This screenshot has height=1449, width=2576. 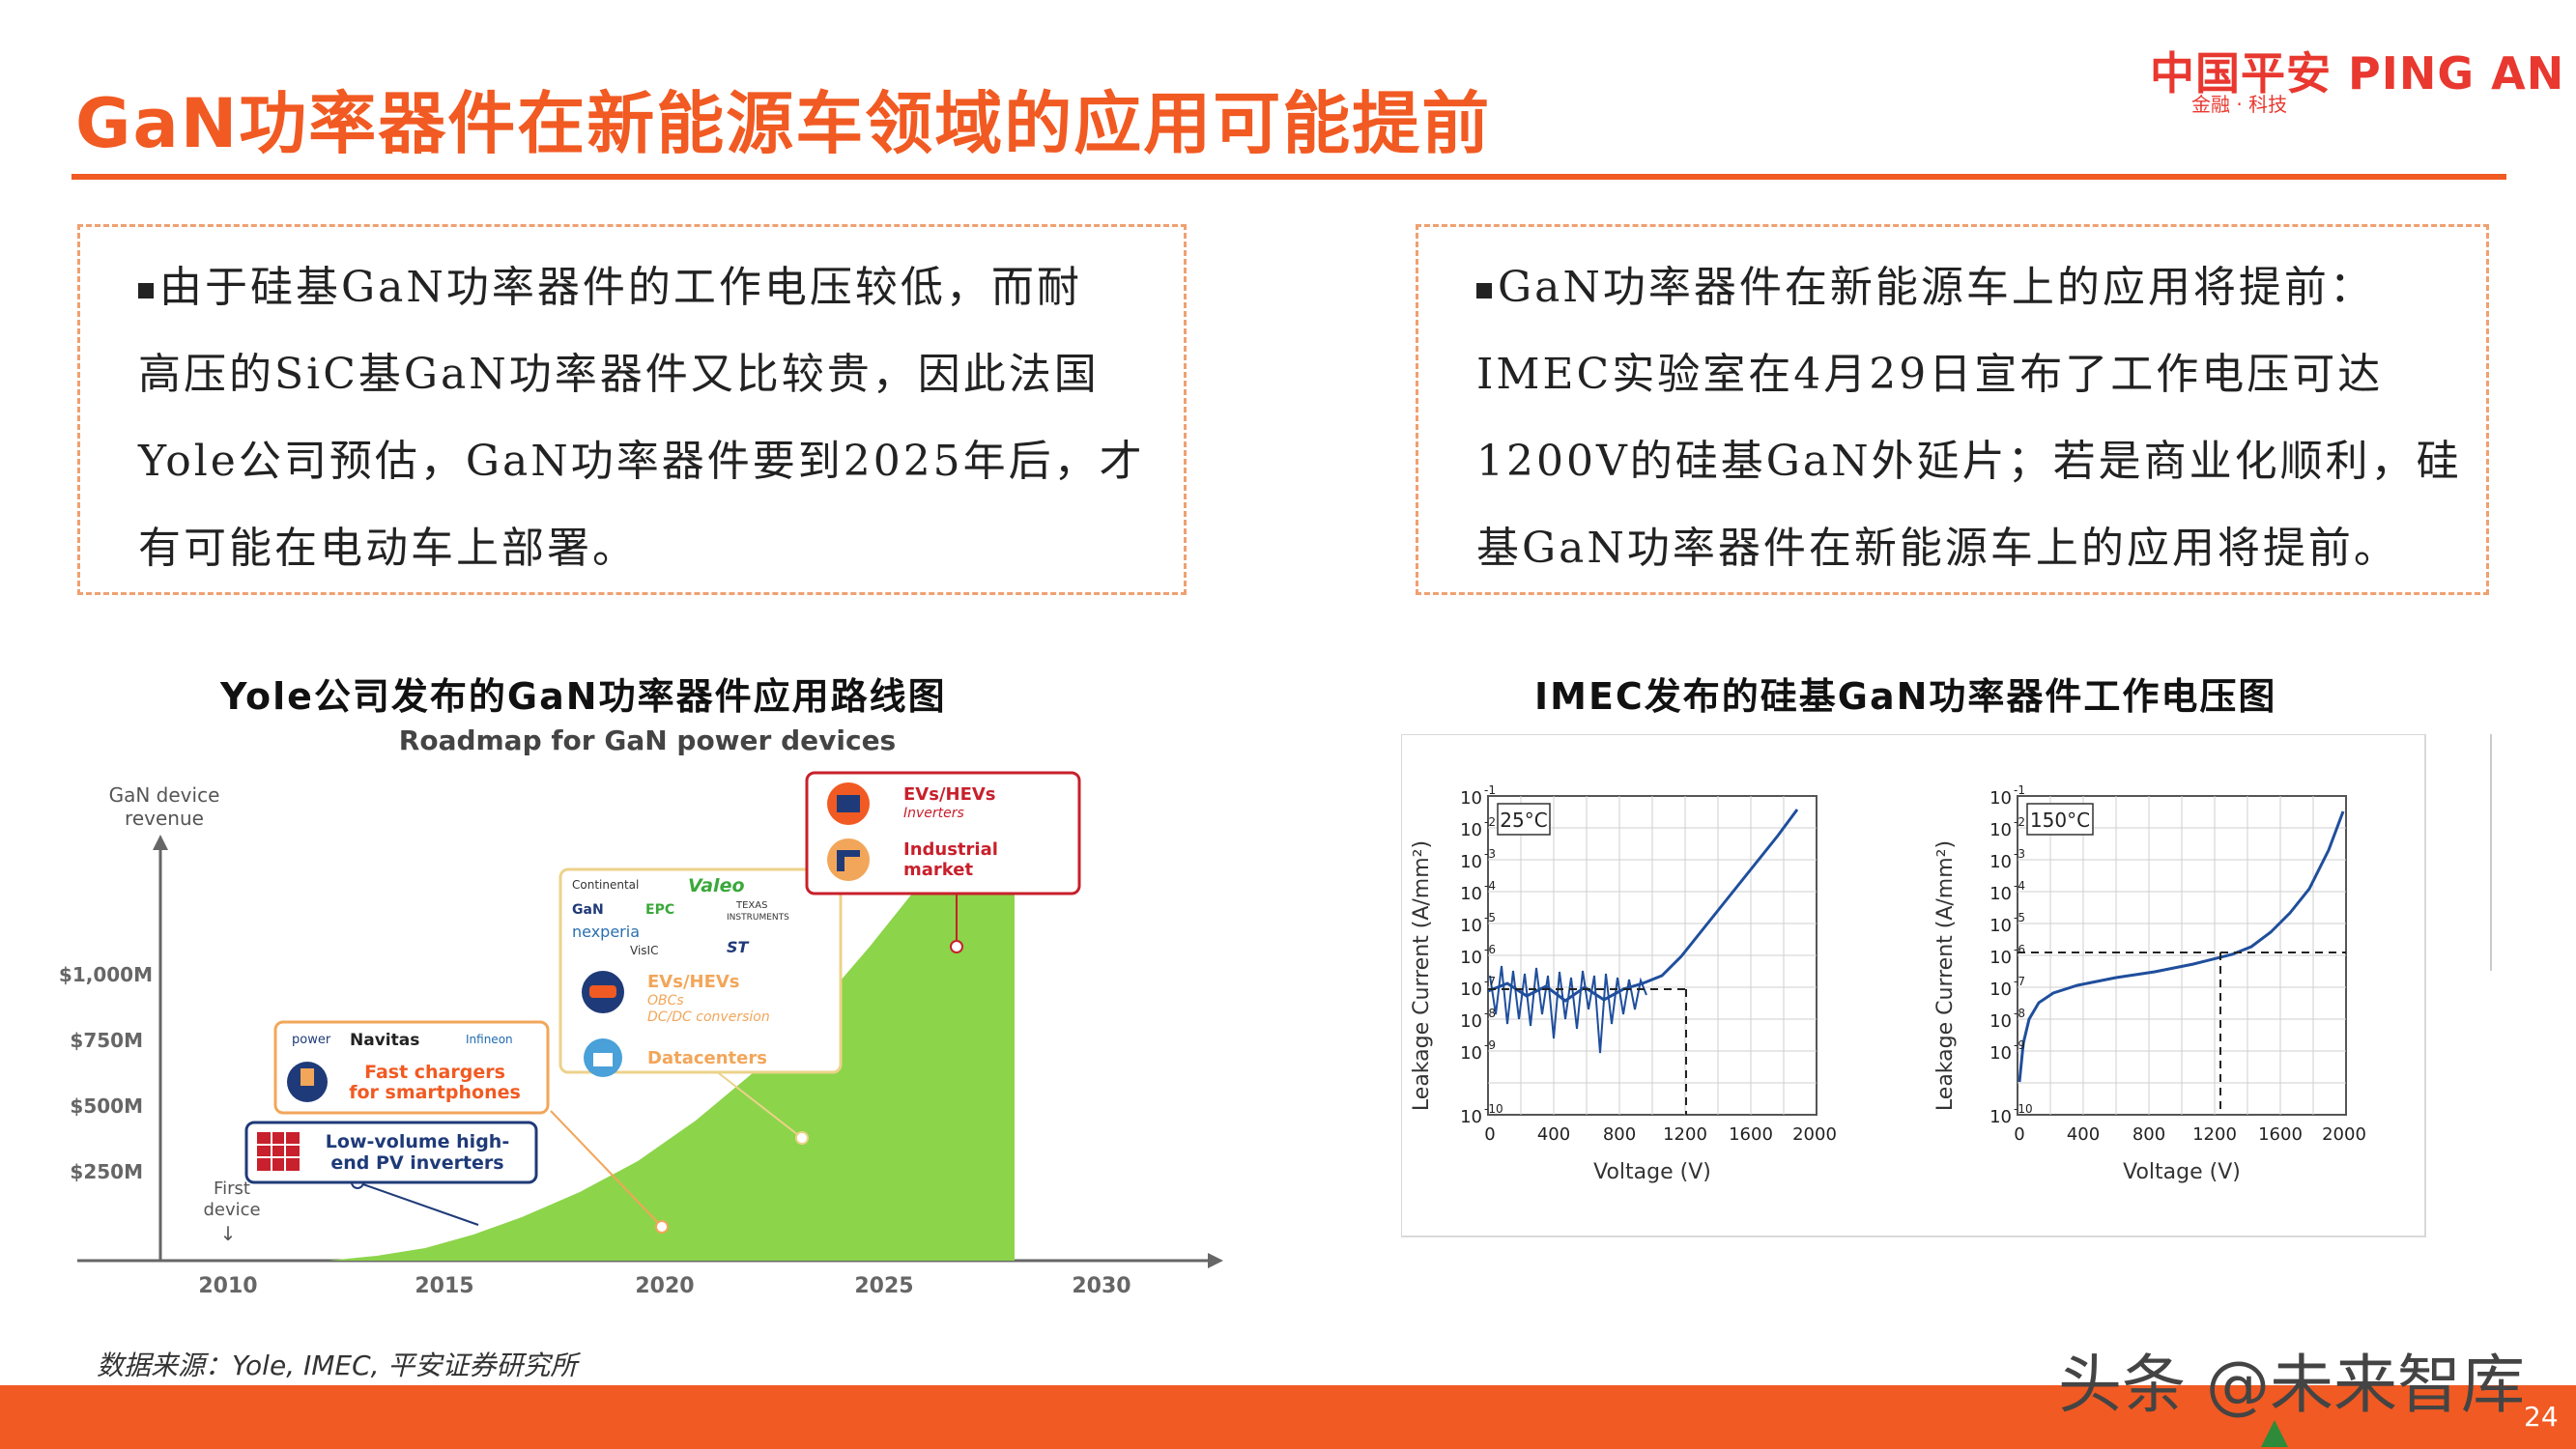 What do you see at coordinates (2357, 73) in the screenshot?
I see `ping-an-logo: 中国平安 PING AN` at bounding box center [2357, 73].